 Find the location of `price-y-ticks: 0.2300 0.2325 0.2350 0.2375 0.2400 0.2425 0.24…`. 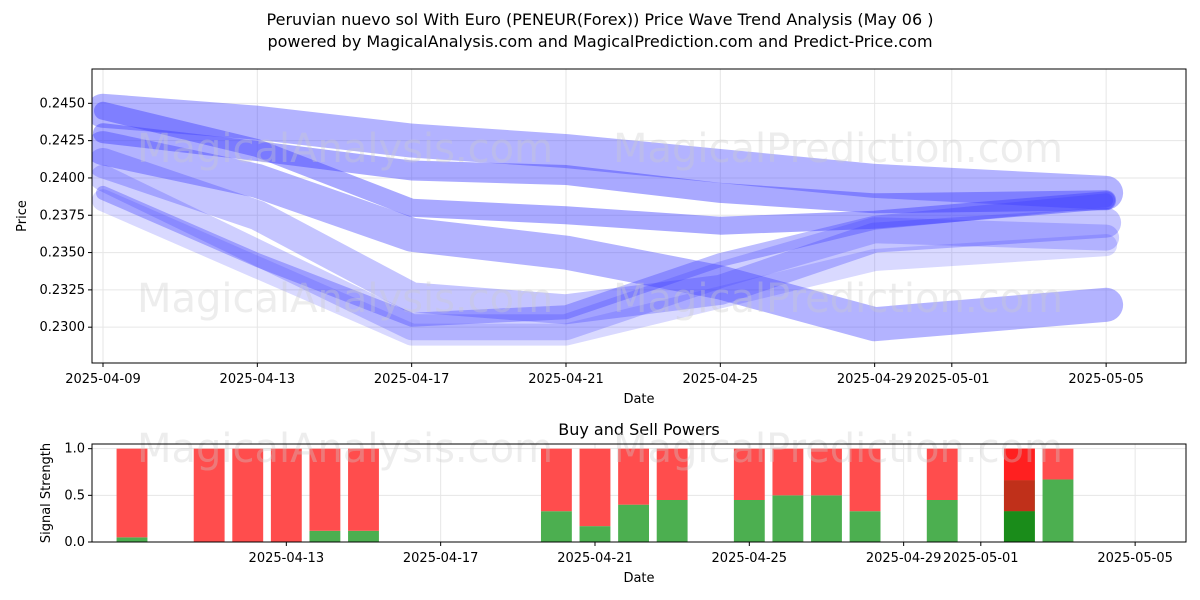

price-y-ticks: 0.2300 0.2325 0.2350 0.2375 0.2400 0.2425 0.24… is located at coordinates (66, 215).